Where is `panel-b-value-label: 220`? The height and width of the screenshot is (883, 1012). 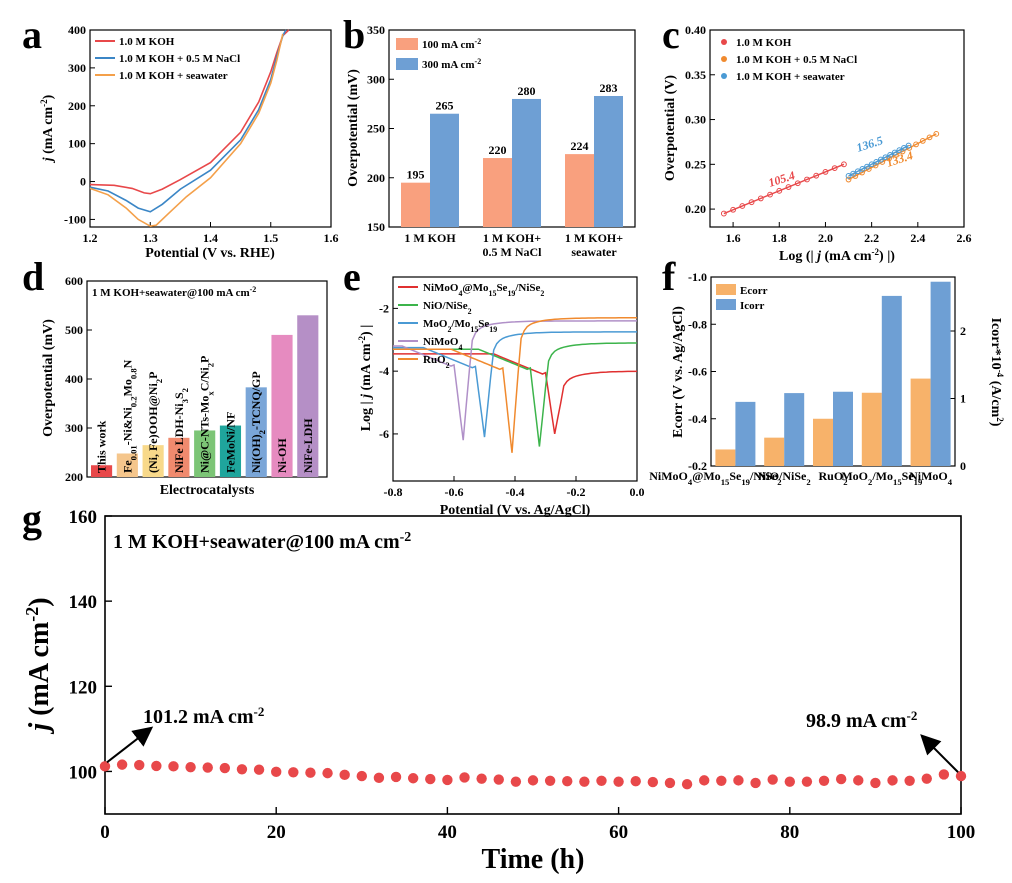 panel-b-value-label: 220 is located at coordinates (498, 150).